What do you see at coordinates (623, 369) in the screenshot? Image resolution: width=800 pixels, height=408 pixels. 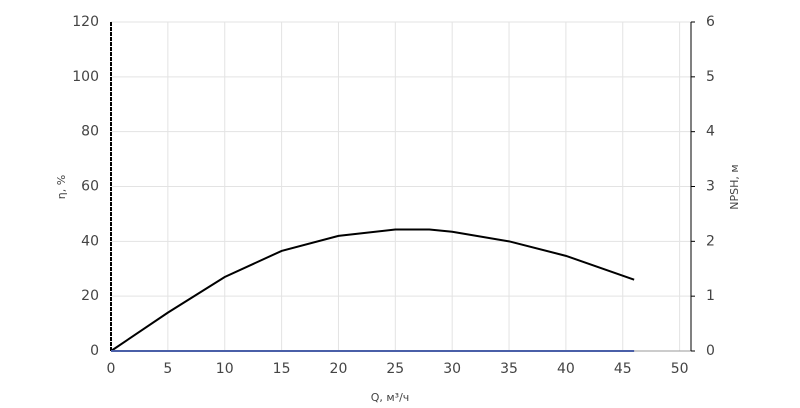 I see `x-tick-label: 45` at bounding box center [623, 369].